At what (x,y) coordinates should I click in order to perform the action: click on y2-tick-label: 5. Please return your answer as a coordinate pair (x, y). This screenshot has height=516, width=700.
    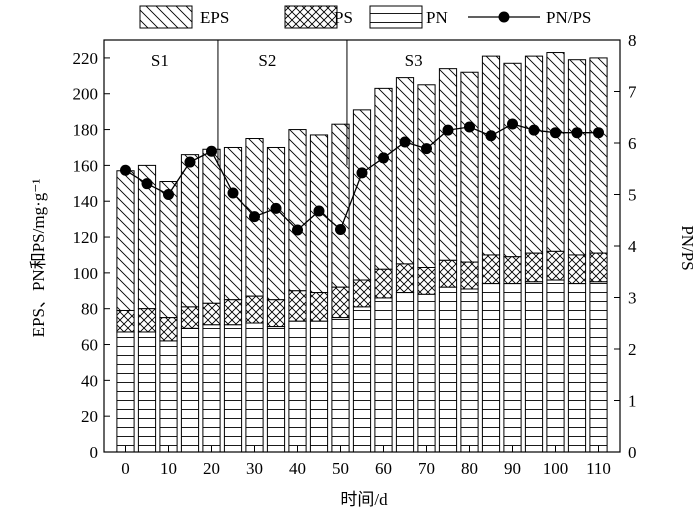
    Looking at the image, I should click on (632, 195).